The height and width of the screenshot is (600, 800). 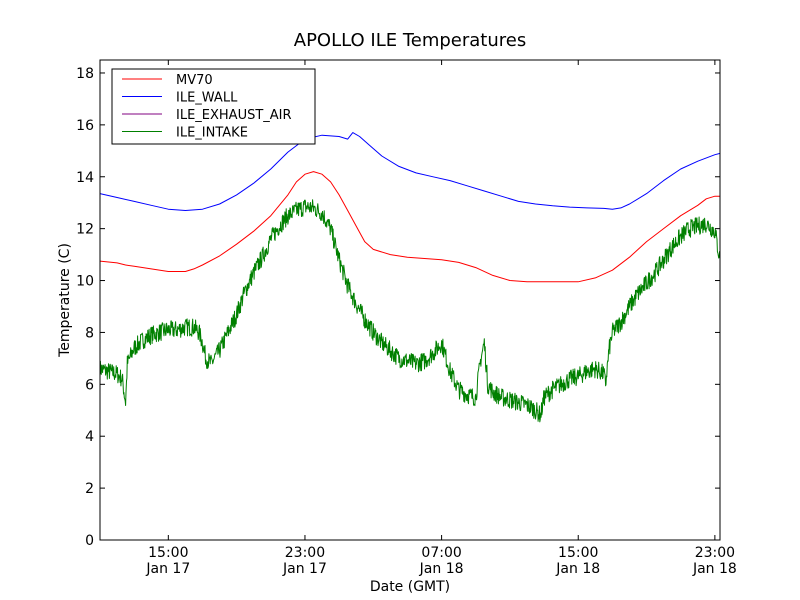 I want to click on y-tick-label: 2, so click(x=89, y=489).